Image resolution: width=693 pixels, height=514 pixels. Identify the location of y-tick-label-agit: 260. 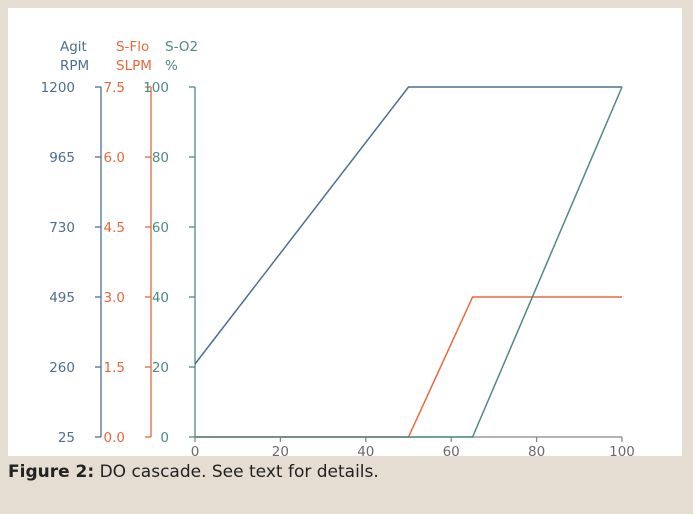
(62, 368).